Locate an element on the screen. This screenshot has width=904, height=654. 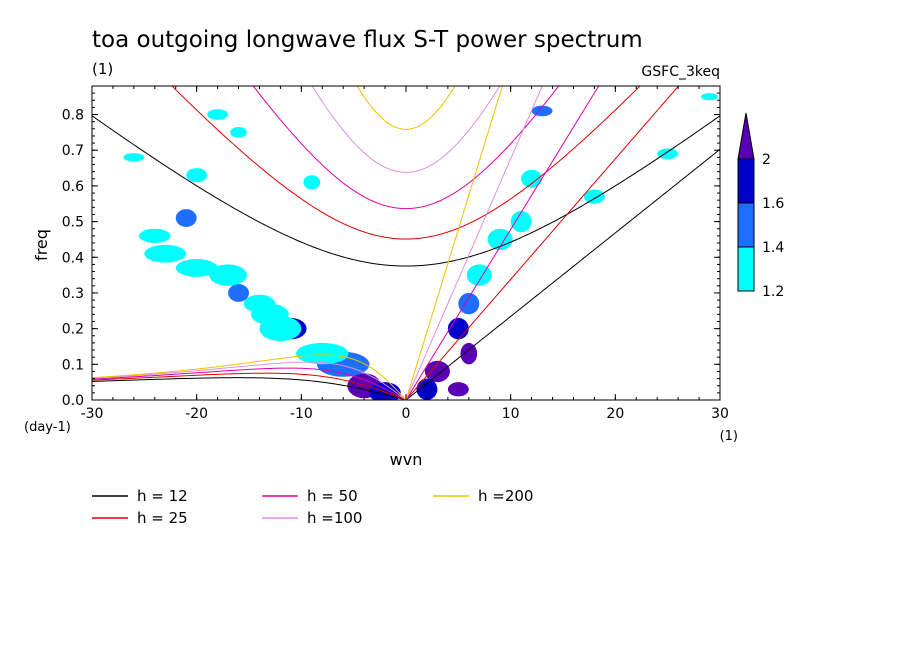
legend-entry-label: h = 50 is located at coordinates (332, 496).